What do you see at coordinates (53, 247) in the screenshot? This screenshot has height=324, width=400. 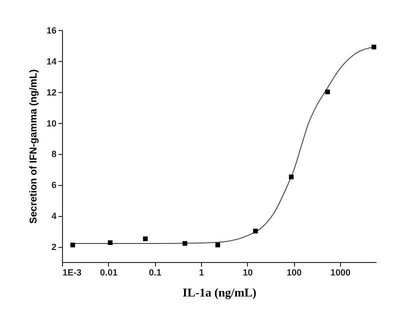 I see `y-tick-label: 2` at bounding box center [53, 247].